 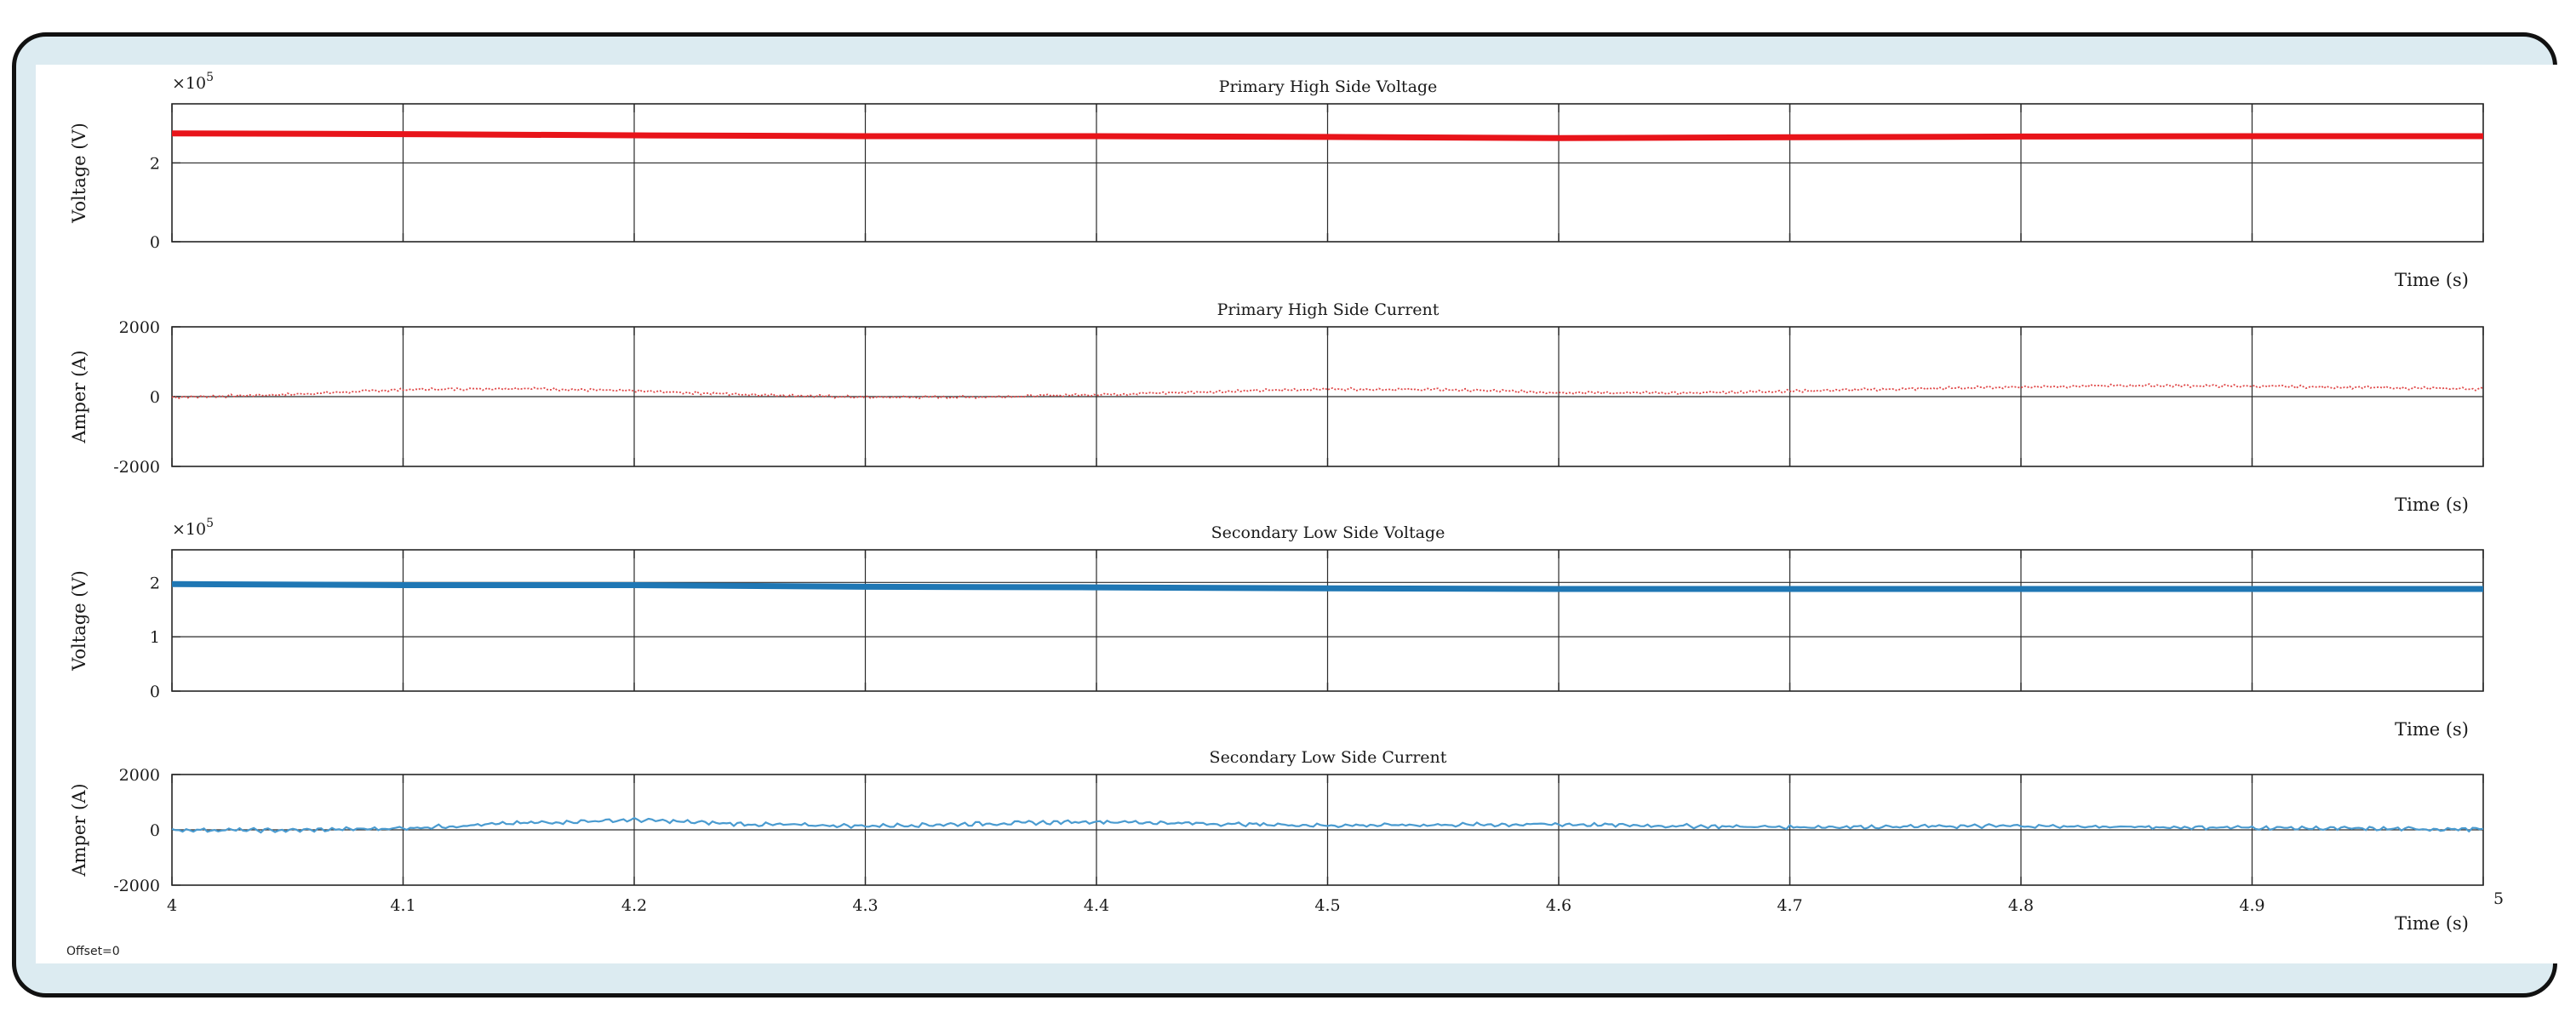 I want to click on x-tick-label: 4.5, so click(x=1327, y=905).